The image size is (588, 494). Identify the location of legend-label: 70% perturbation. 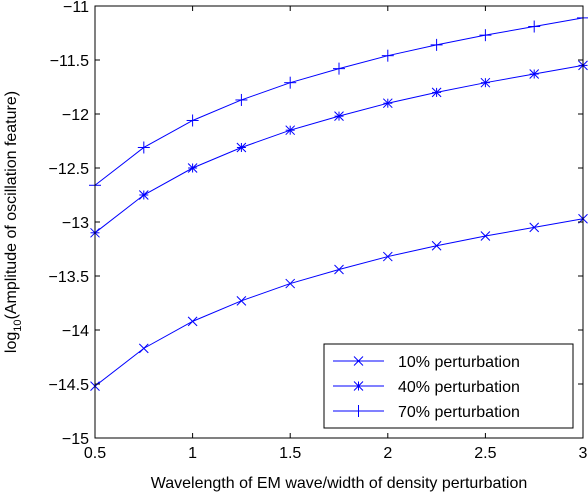
(459, 412).